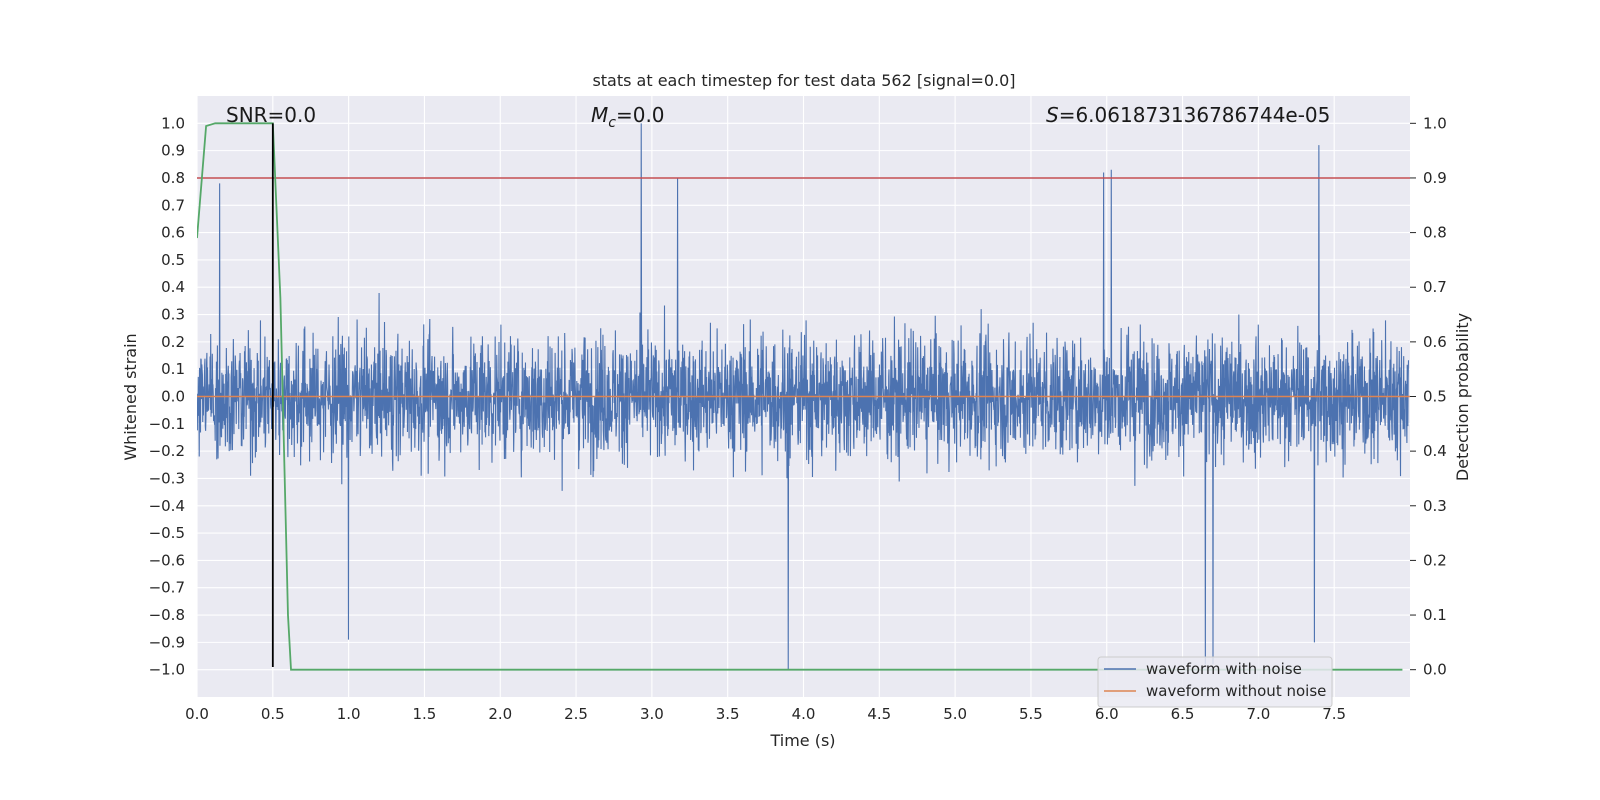  What do you see at coordinates (167, 615) in the screenshot?
I see `left-y-tick-label: −0.8` at bounding box center [167, 615].